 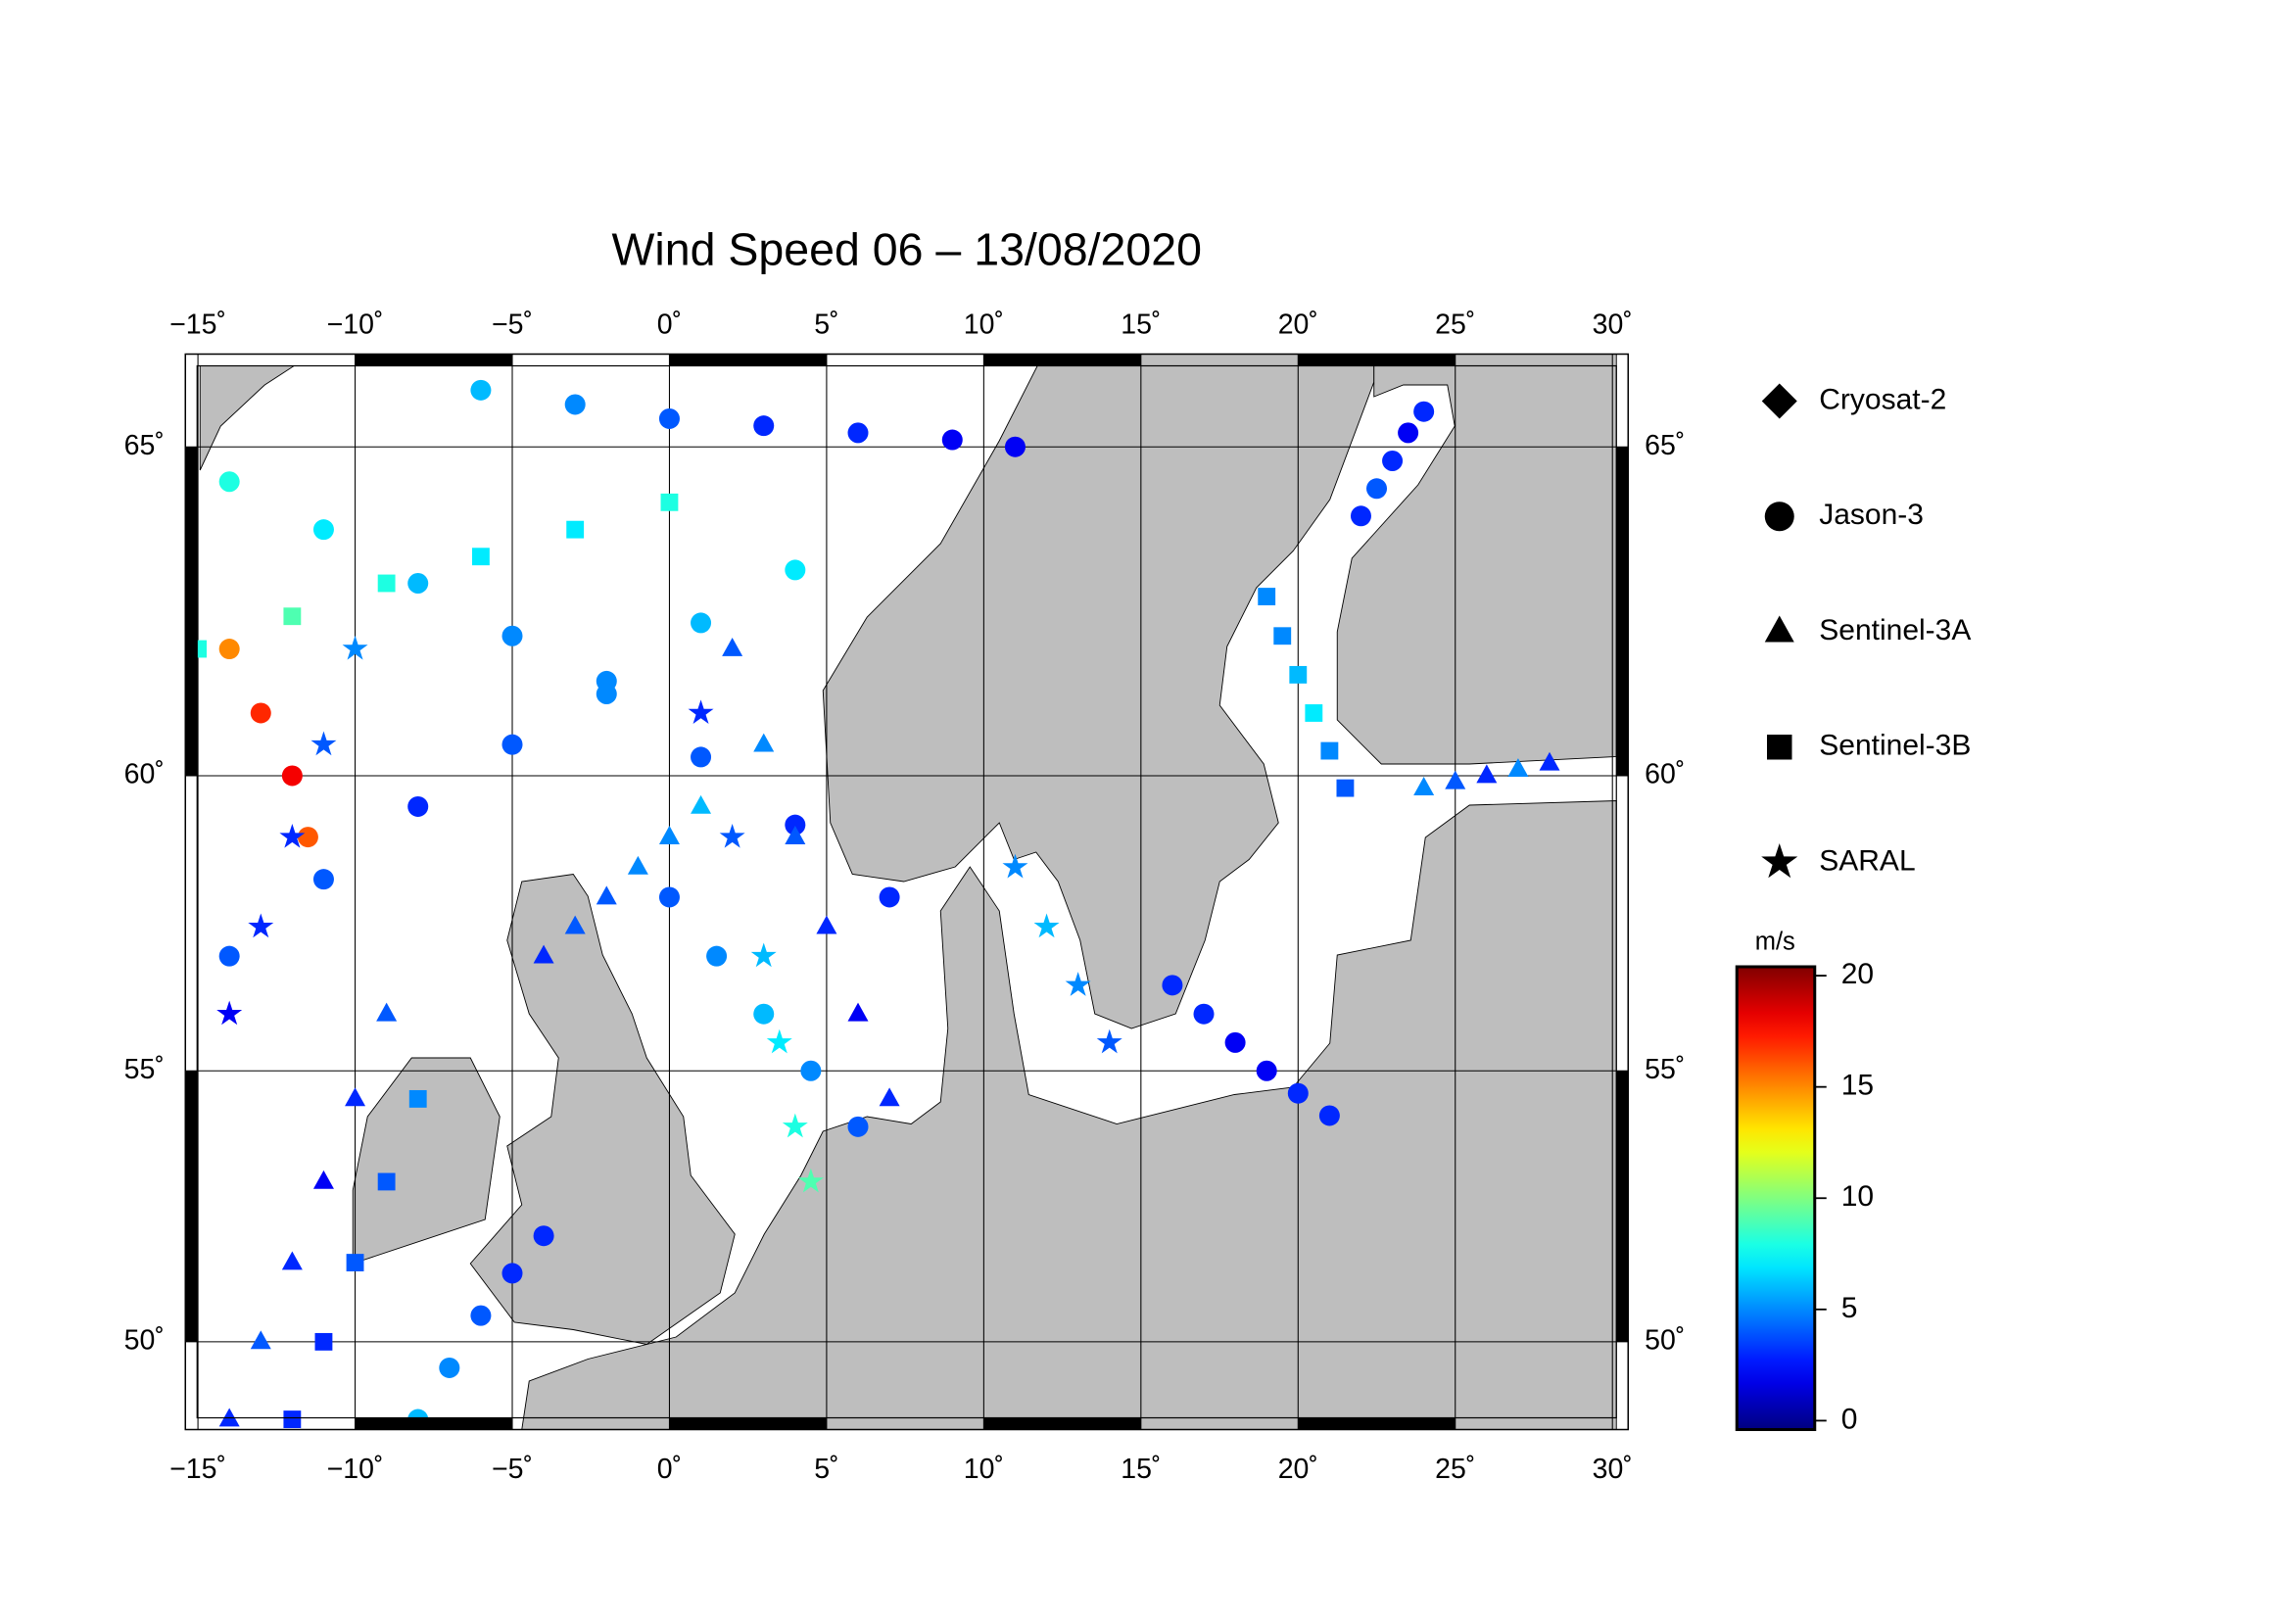 What do you see at coordinates (355, 325) in the screenshot?
I see `x-tick-label-top: −10˚` at bounding box center [355, 325].